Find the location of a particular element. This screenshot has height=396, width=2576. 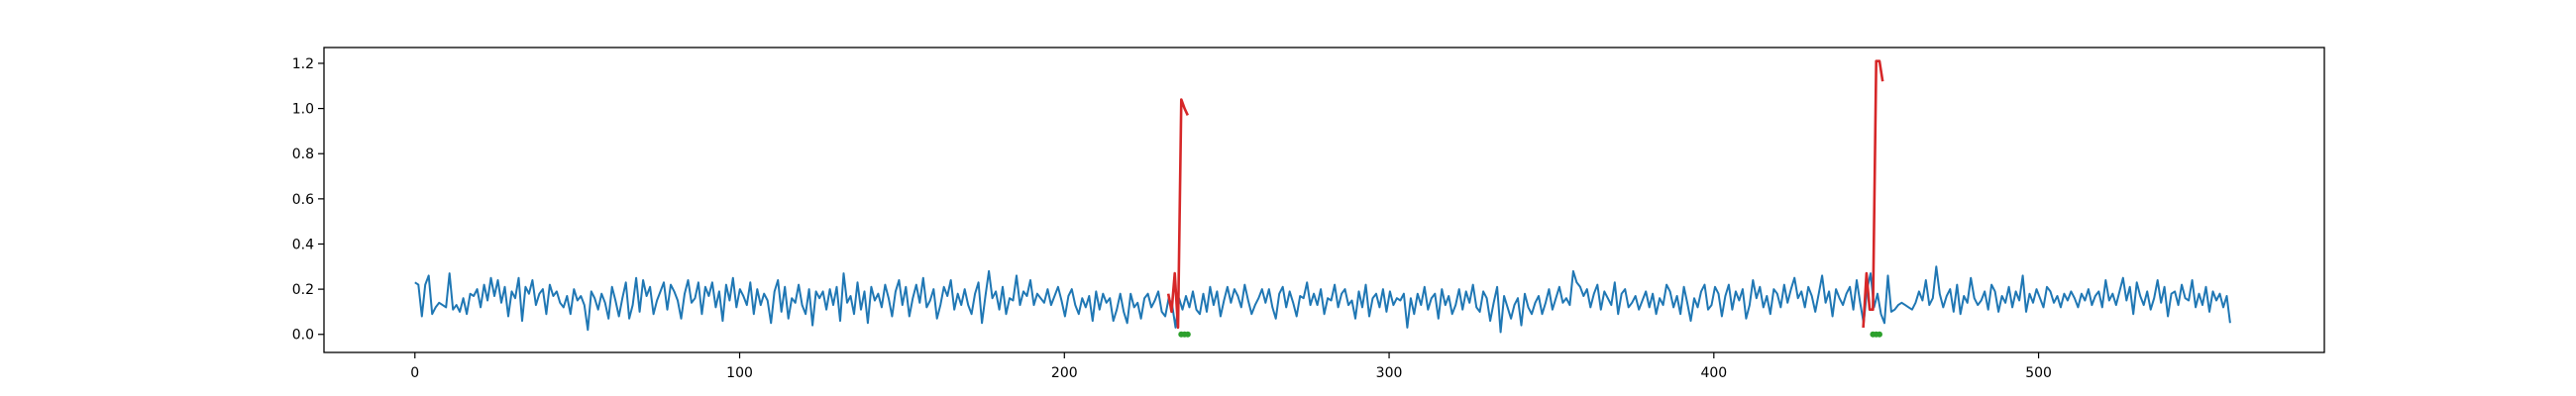

y-tick-label: 0.8 is located at coordinates (303, 154).